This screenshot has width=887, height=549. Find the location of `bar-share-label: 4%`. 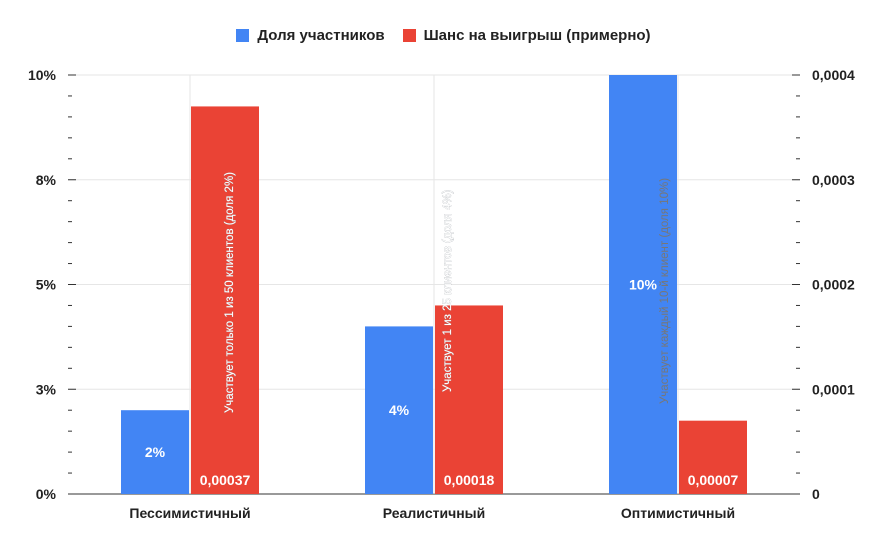

bar-share-label: 4% is located at coordinates (399, 410).